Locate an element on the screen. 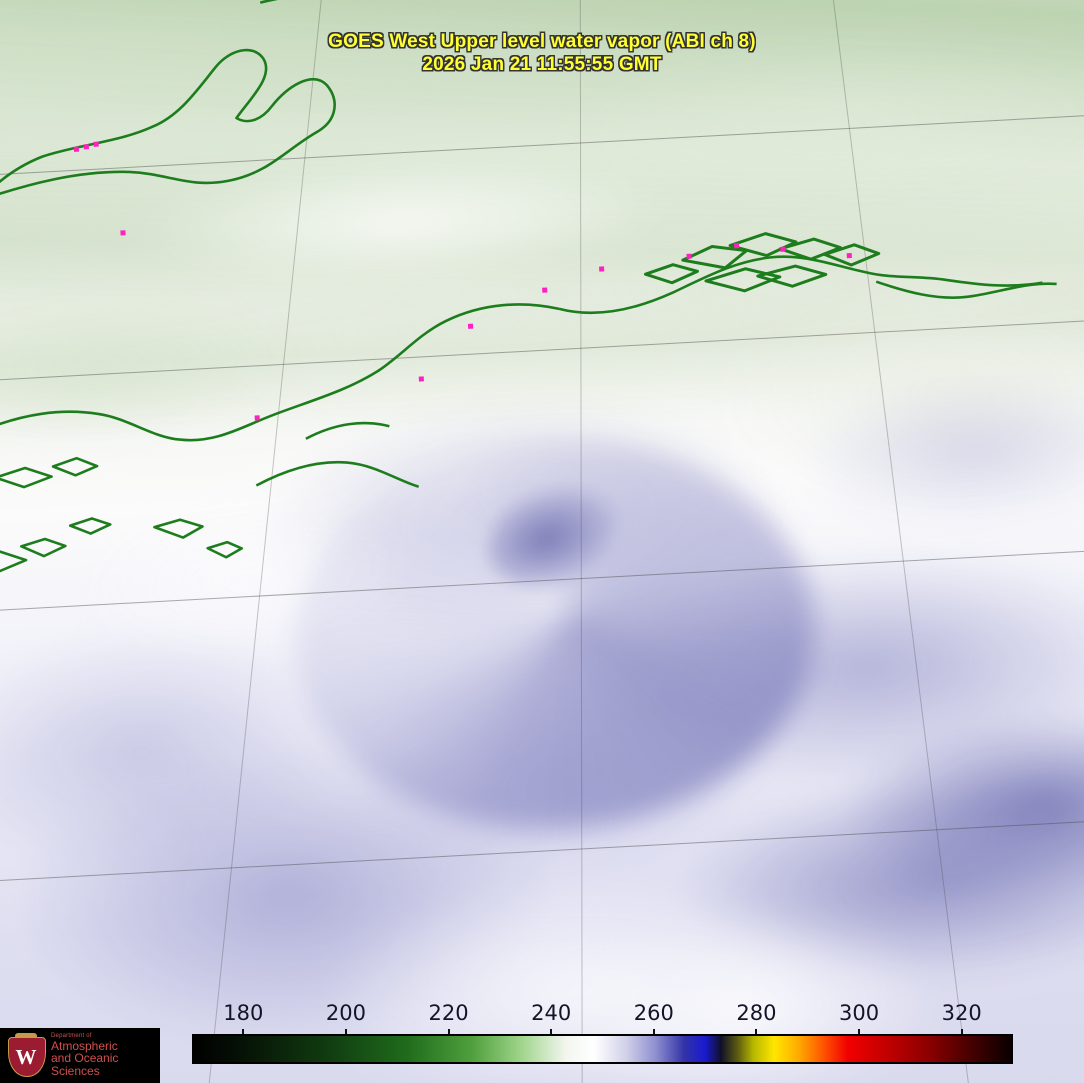 The image size is (1084, 1083). crest-shield is located at coordinates (27, 1057).